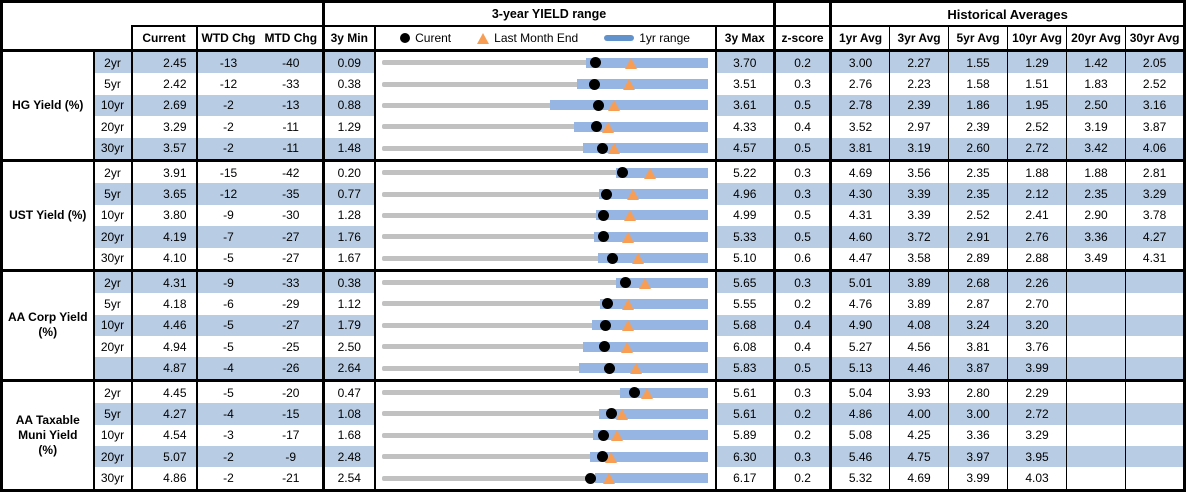 The image size is (1186, 492). Describe the element at coordinates (746, 237) in the screenshot. I see `3y-max-value: 5.33` at that location.